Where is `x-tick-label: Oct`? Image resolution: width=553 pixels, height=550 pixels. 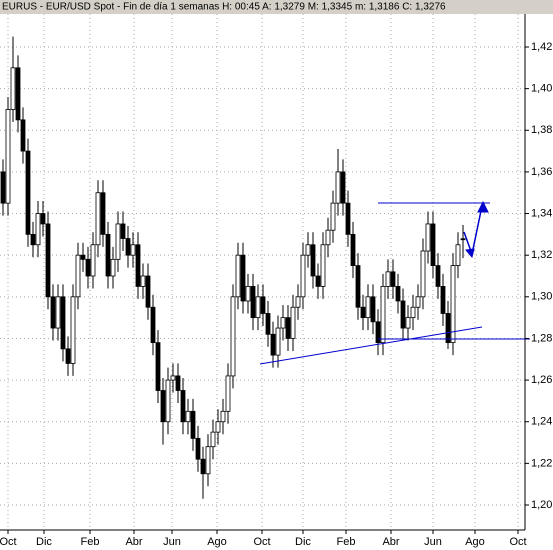
x-tick-label: Oct is located at coordinates (517, 542).